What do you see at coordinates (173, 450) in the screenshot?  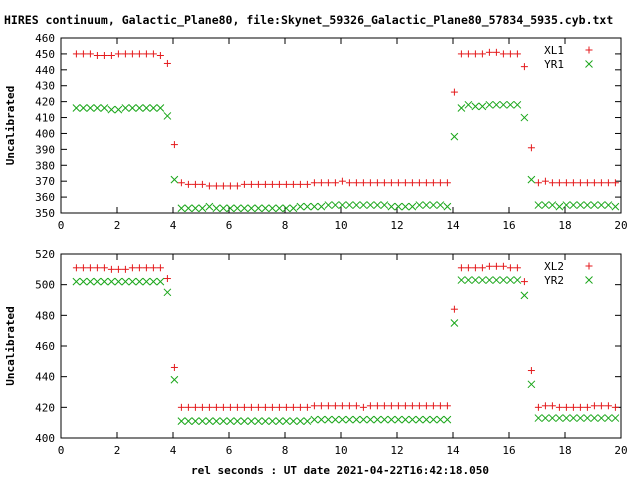 I see `x-tick-label: 4` at bounding box center [173, 450].